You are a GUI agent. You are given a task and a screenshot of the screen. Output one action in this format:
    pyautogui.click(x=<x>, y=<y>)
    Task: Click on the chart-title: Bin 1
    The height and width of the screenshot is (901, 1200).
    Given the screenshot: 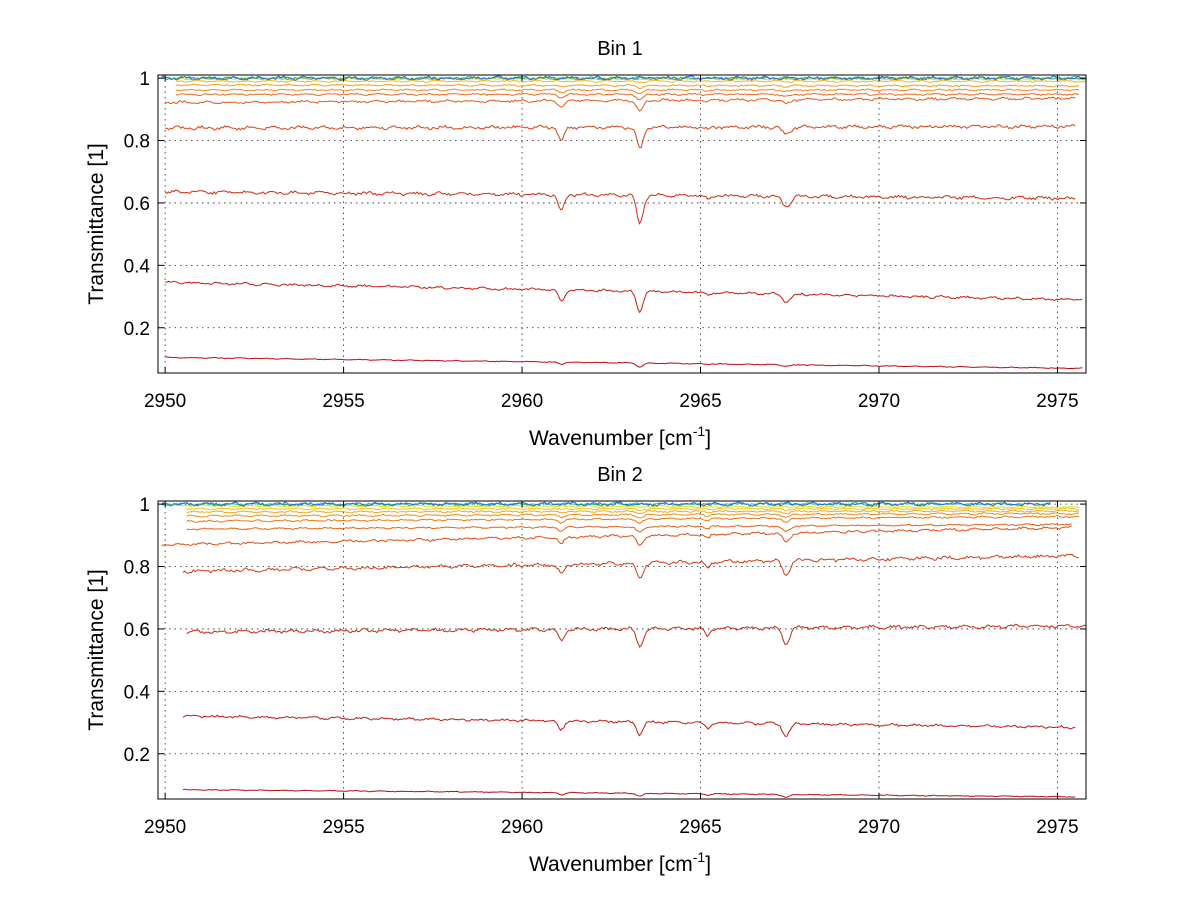 What is the action you would take?
    pyautogui.click(x=620, y=49)
    